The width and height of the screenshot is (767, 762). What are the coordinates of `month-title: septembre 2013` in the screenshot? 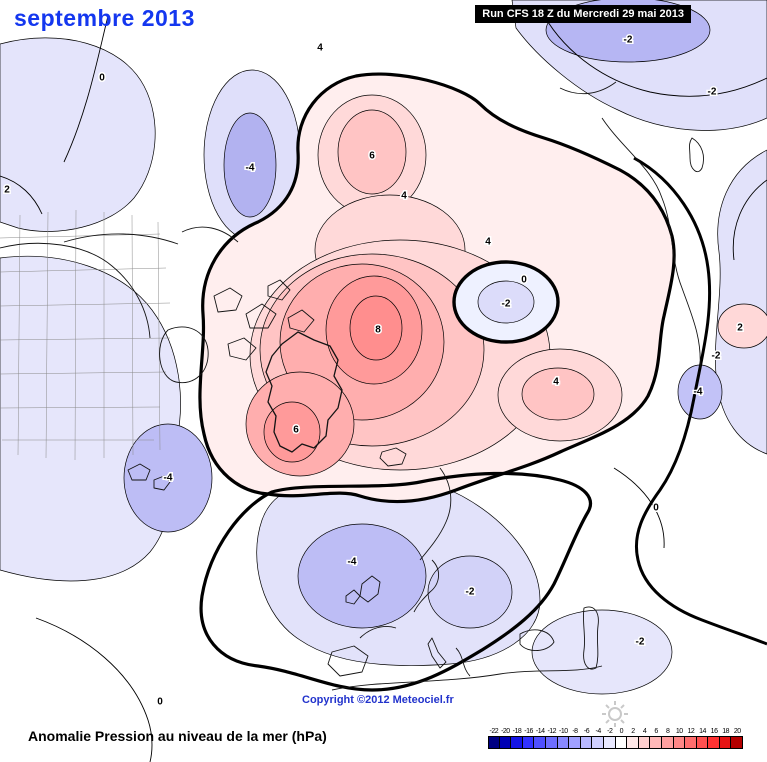 It's located at (104, 18).